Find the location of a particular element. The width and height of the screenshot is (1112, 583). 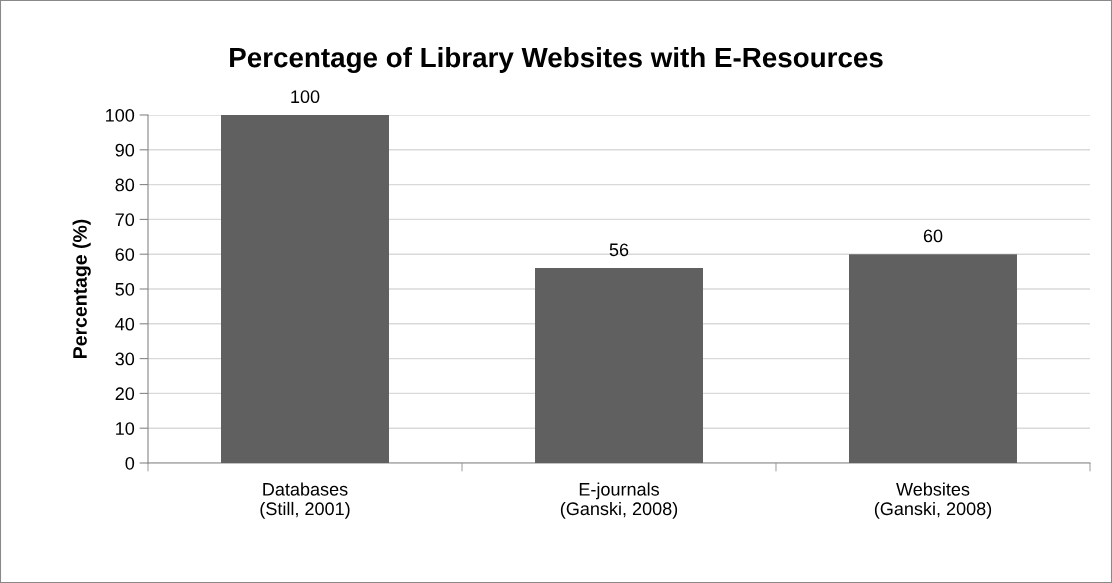

x-tick-label: Databases (Still, 2001) is located at coordinates (305, 500).